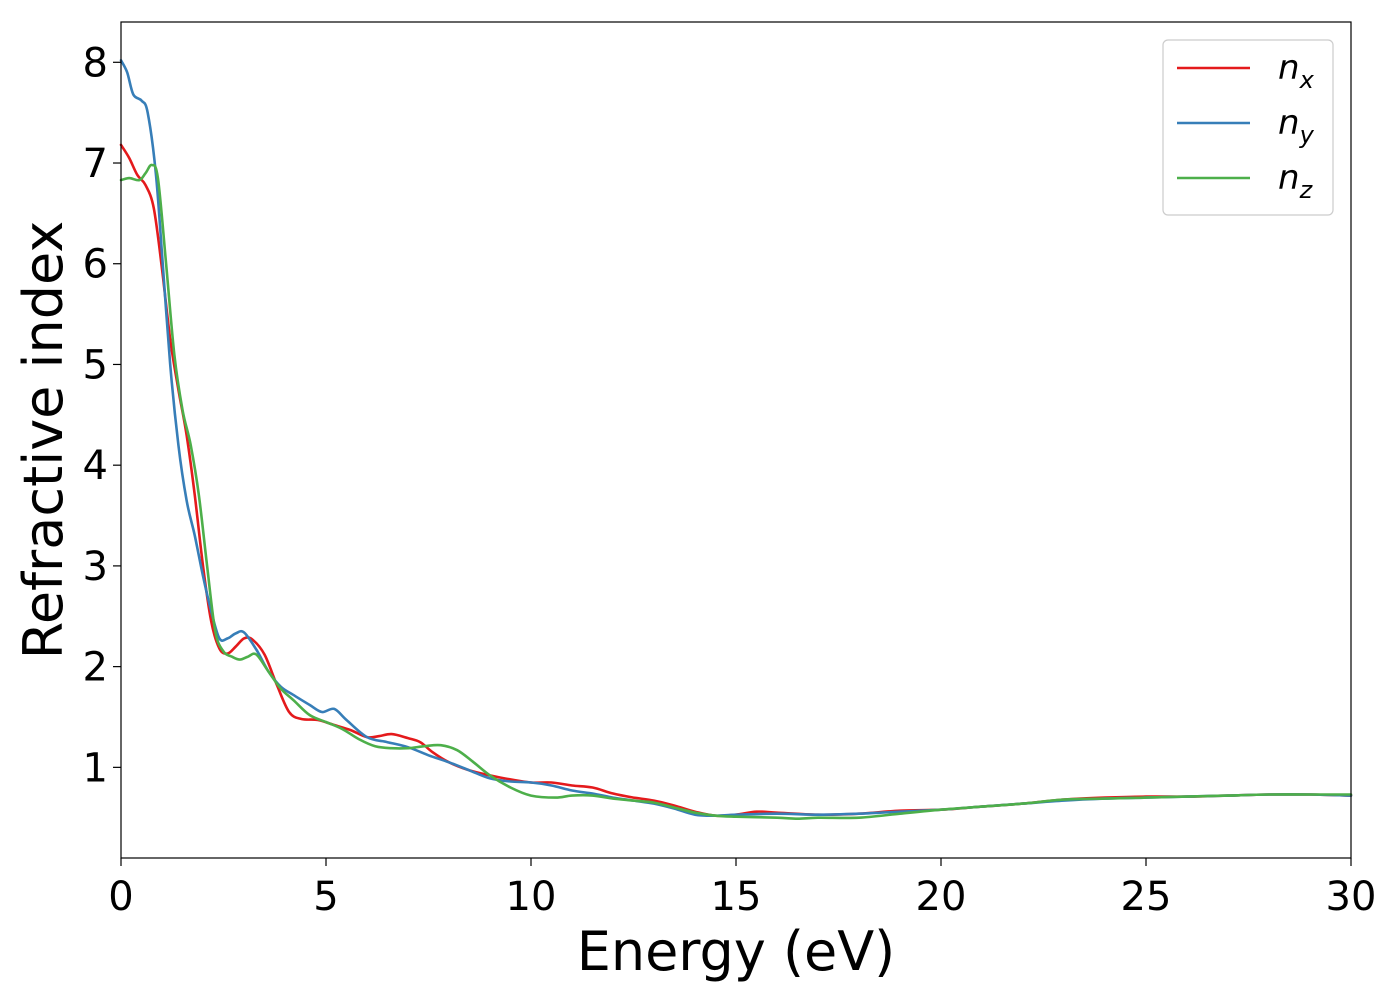 Image resolution: width=1400 pixels, height=1000 pixels. I want to click on x-tick-label: 5, so click(325, 897).